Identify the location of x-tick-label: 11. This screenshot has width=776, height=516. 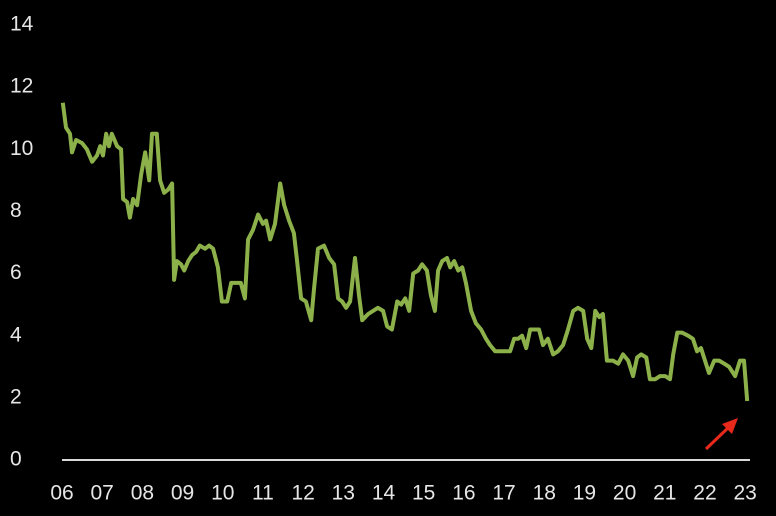
(263, 493).